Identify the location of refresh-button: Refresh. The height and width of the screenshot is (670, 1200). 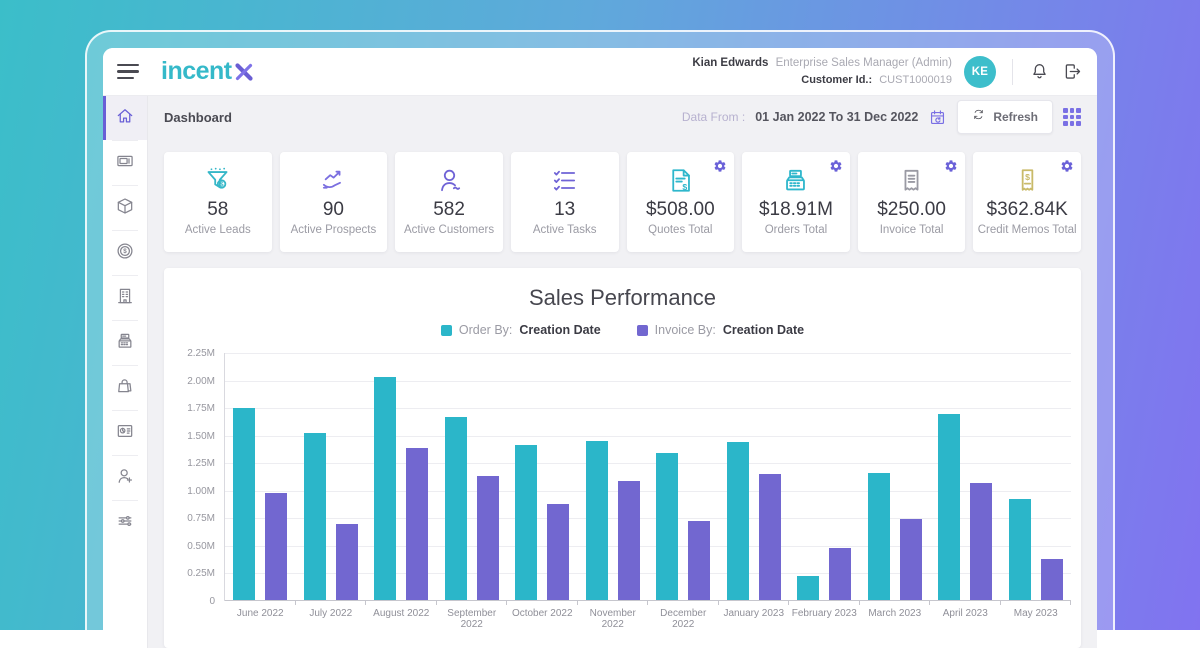
(1005, 117).